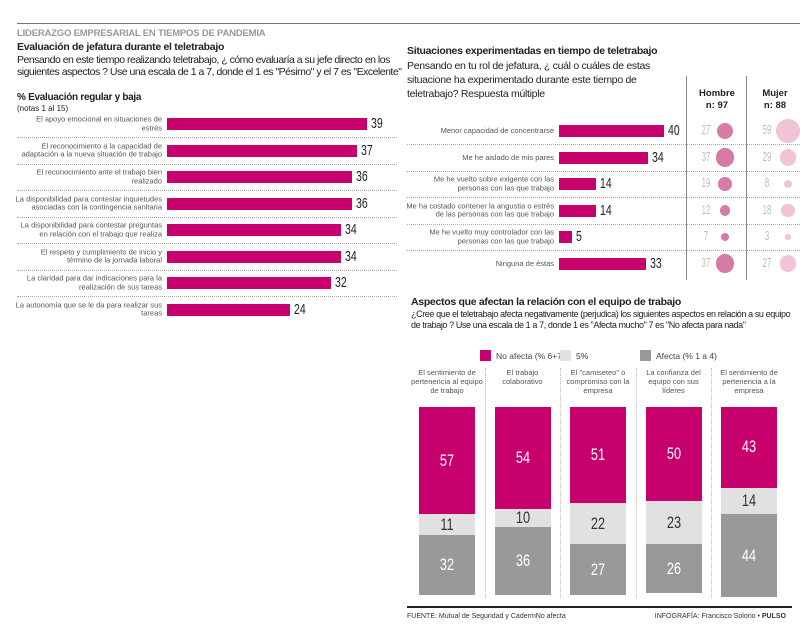 The width and height of the screenshot is (800, 636). Describe the element at coordinates (530, 356) in the screenshot. I see `legend-label: No afecta (% 6+7)` at that location.